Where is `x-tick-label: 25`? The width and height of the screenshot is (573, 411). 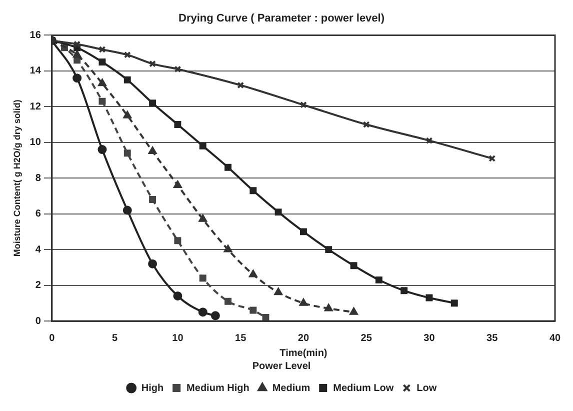
x-tick-label: 25 is located at coordinates (366, 338).